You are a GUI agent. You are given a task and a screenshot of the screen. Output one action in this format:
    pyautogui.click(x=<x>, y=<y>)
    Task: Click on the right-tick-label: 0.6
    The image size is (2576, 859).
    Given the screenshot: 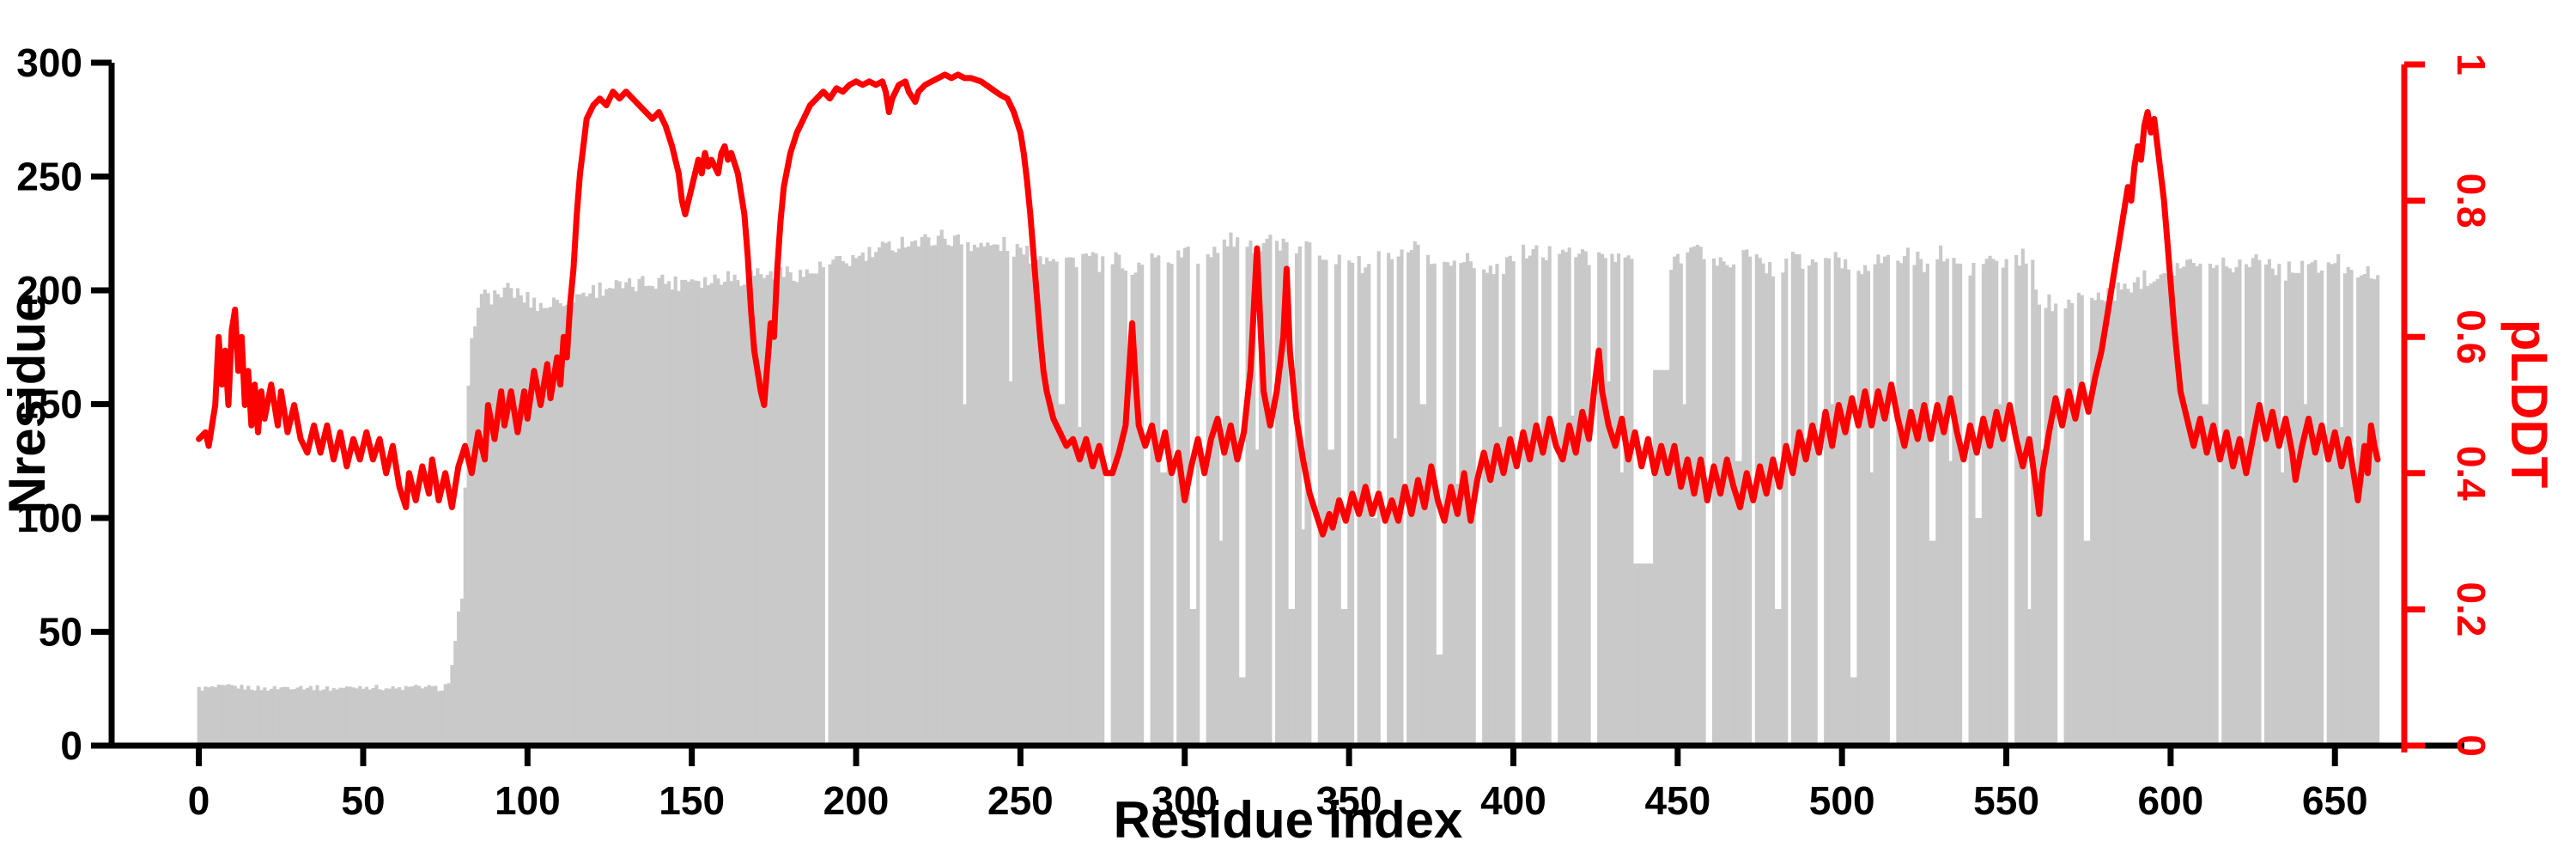 What is the action you would take?
    pyautogui.click(x=2471, y=337)
    